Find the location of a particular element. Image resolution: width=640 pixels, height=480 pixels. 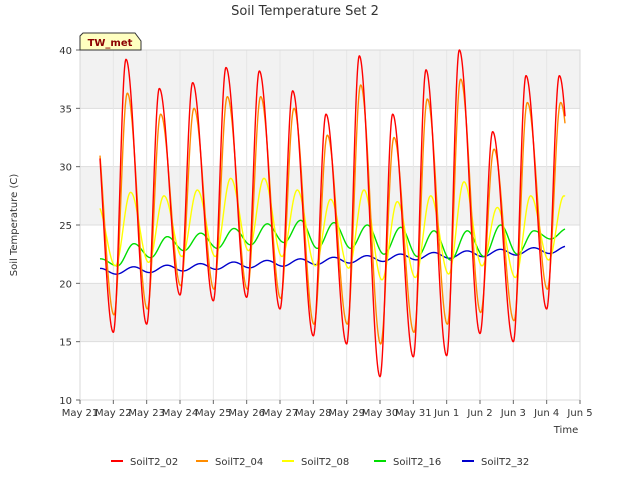

site-badge-label: TW_met is located at coordinates (110, 43).